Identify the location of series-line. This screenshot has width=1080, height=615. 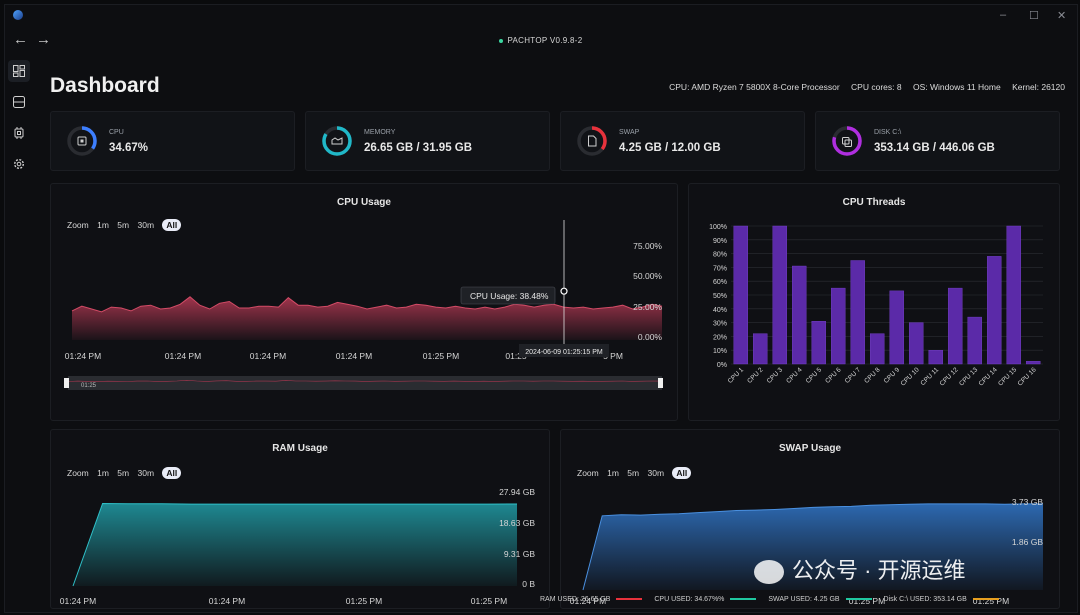
(812, 547).